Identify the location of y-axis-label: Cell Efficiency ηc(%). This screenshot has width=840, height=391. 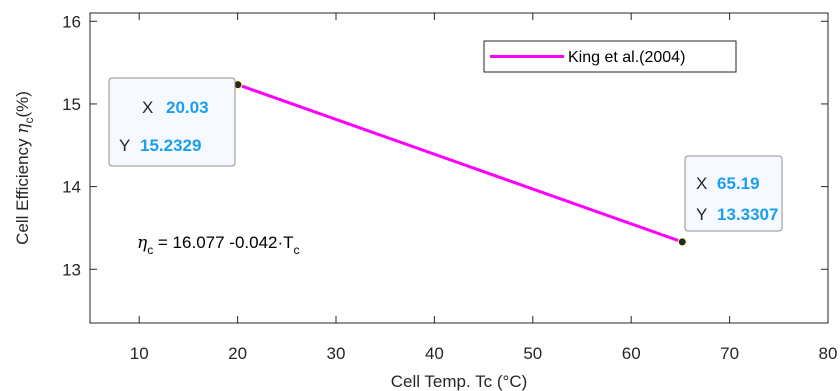
(24, 168).